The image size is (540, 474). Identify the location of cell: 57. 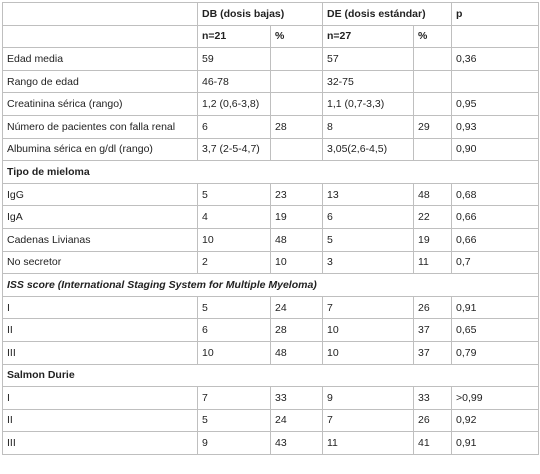
(368, 59).